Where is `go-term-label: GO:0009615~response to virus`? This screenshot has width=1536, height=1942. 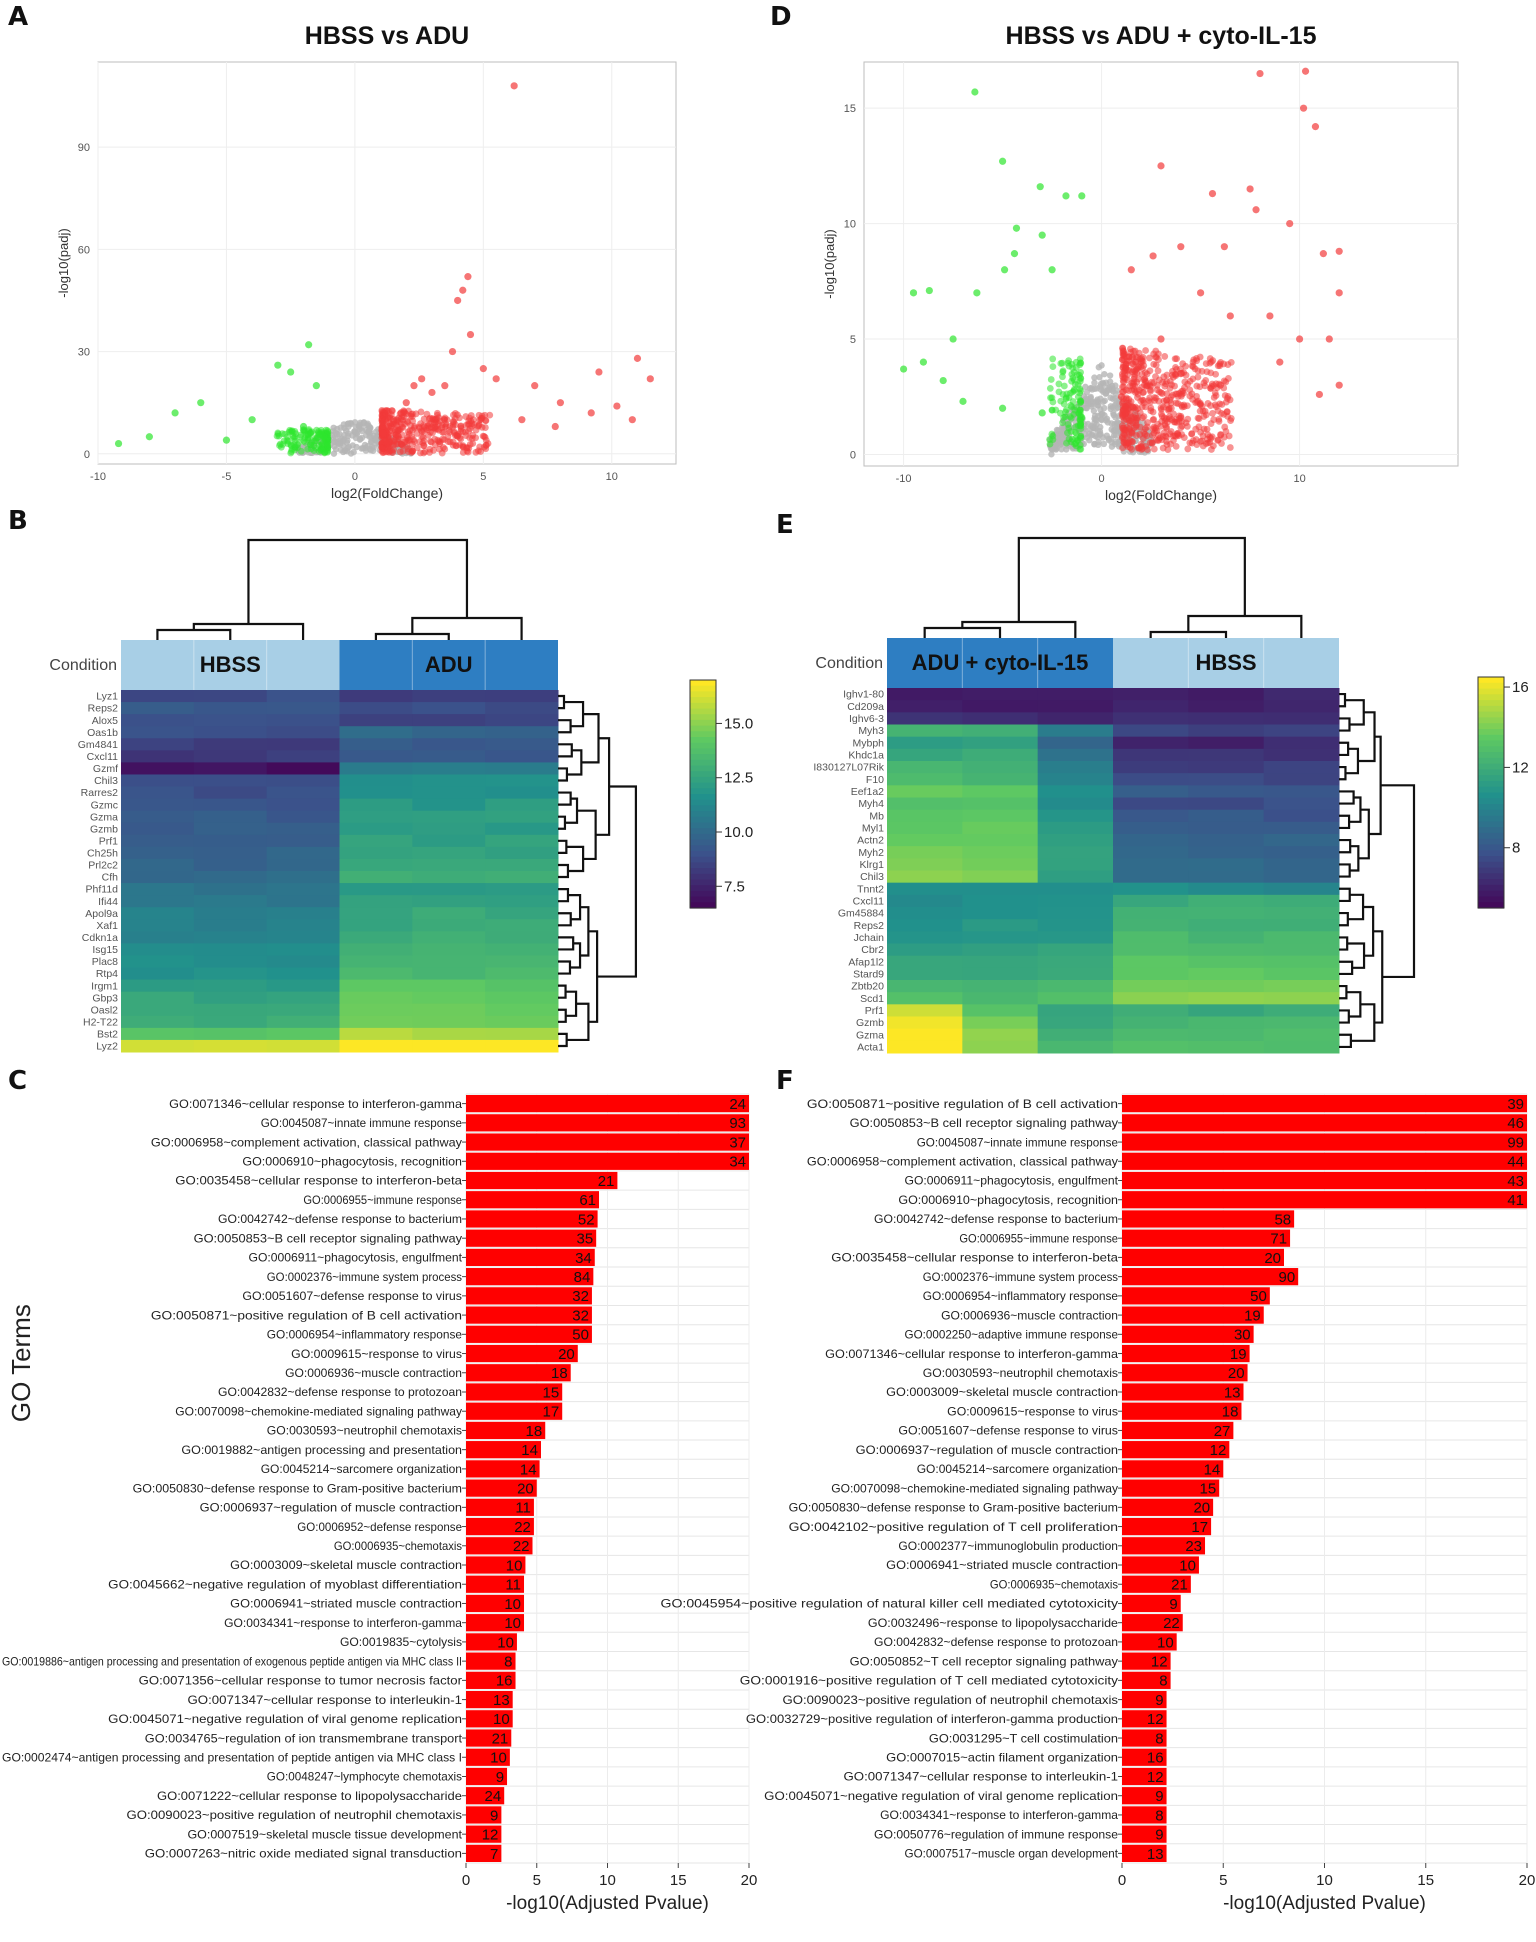
go-term-label: GO:0009615~response to virus is located at coordinates (376, 1354).